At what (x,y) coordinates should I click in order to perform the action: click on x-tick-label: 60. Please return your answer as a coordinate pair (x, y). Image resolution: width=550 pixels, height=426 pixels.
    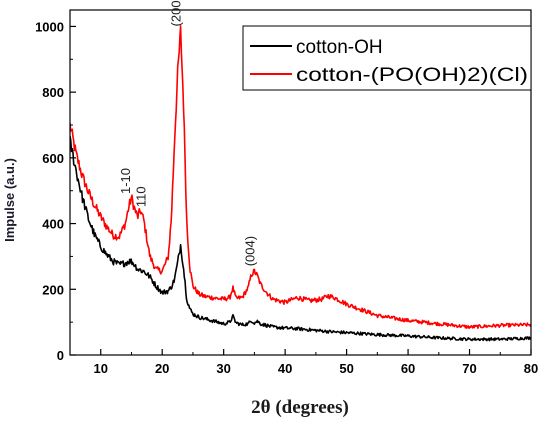
    Looking at the image, I should click on (408, 368).